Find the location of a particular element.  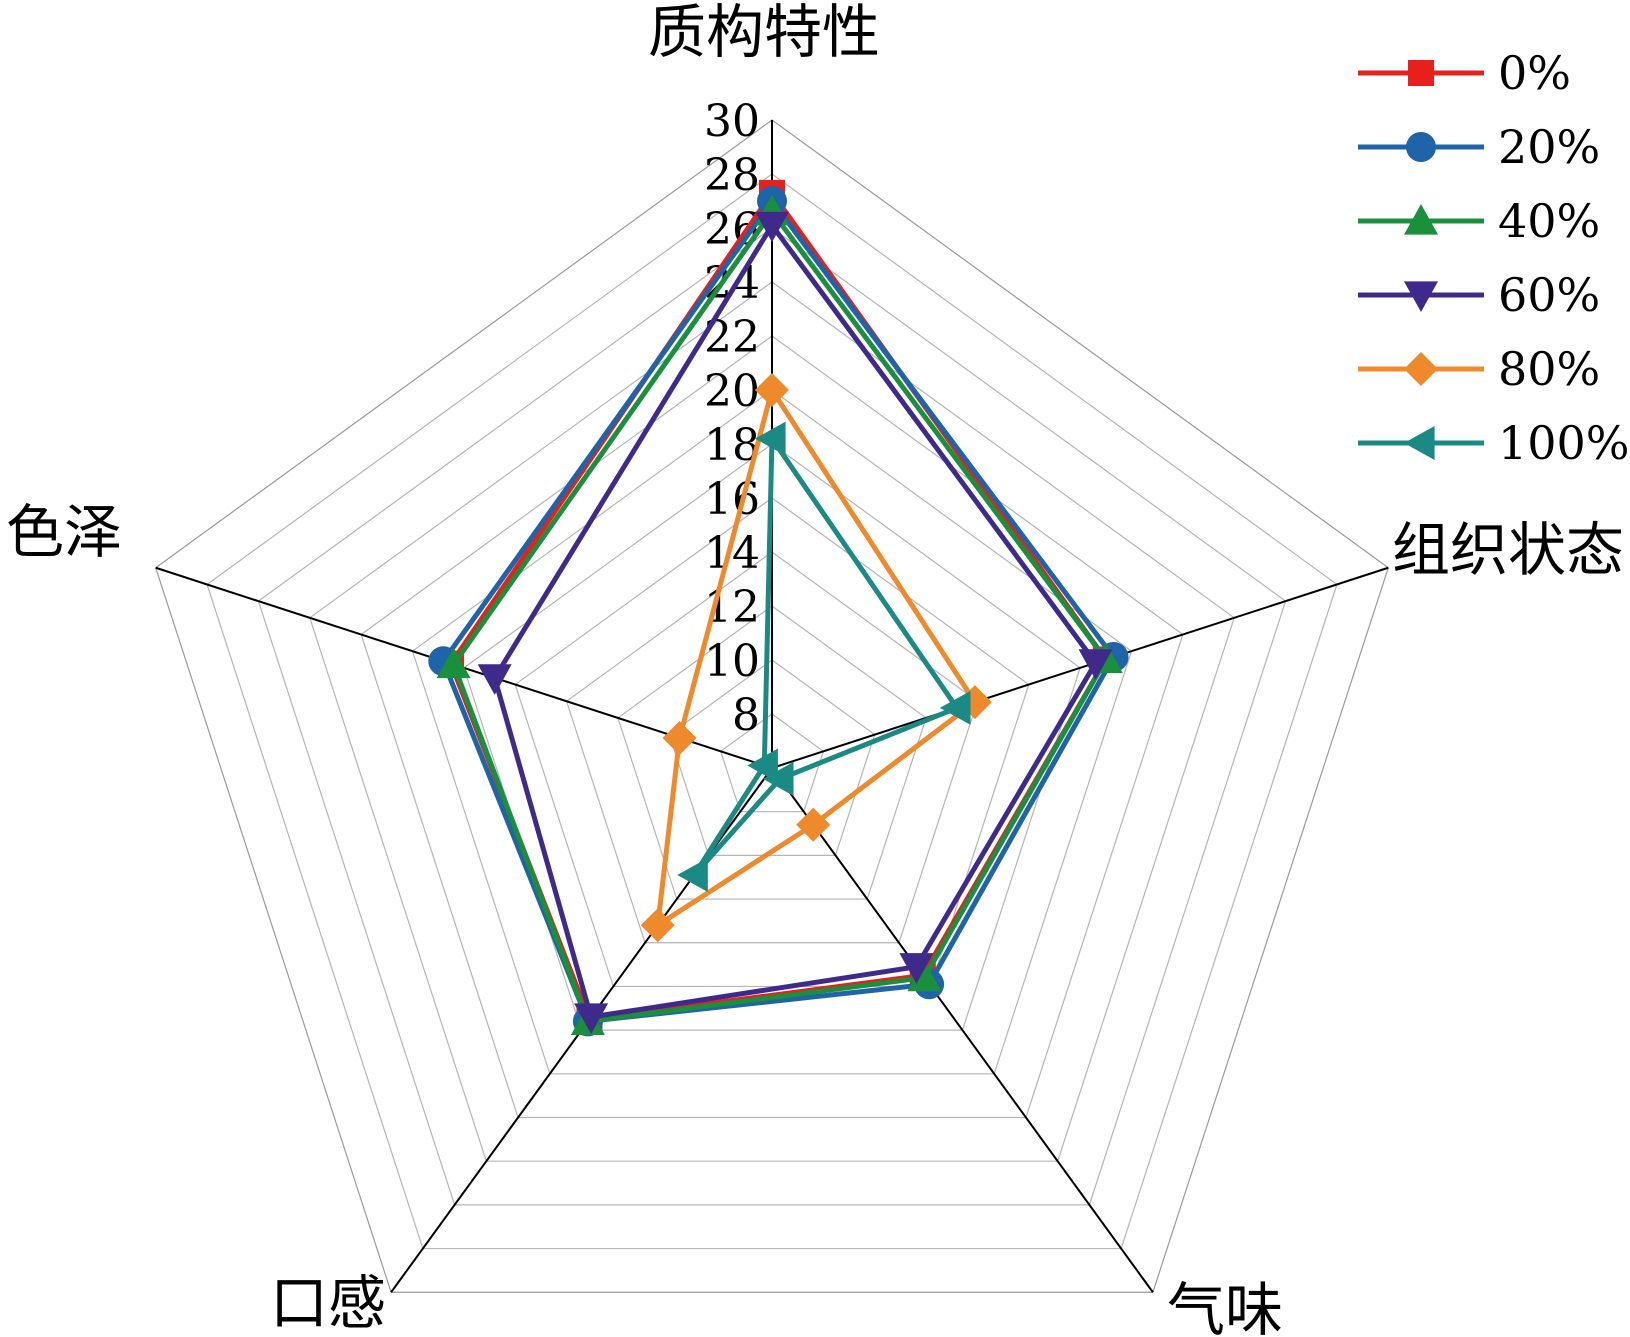

radial-tick-label: 16 is located at coordinates (732, 499).